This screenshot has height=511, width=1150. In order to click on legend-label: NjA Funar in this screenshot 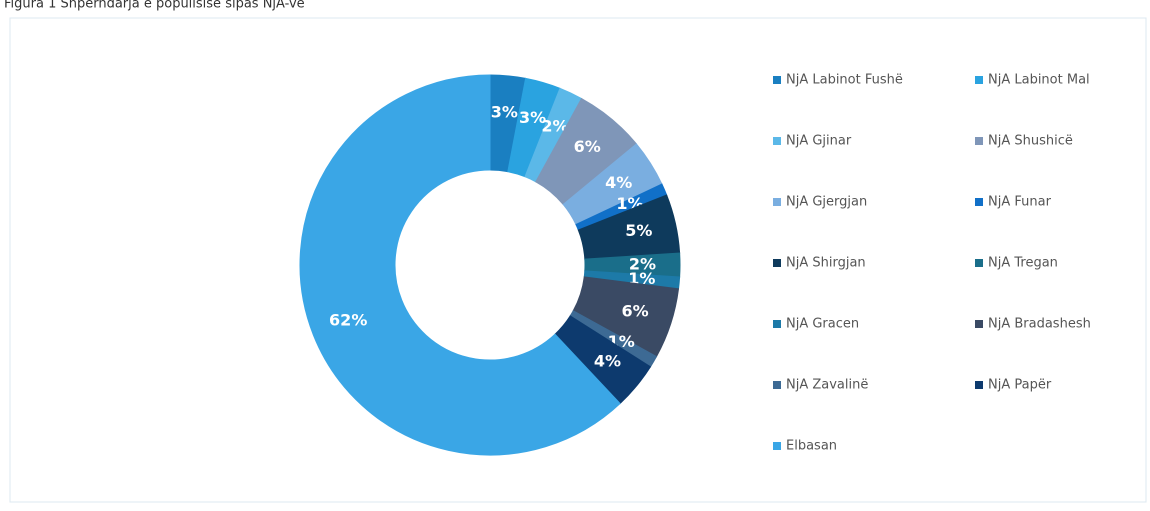, I will do `click(1020, 202)`.